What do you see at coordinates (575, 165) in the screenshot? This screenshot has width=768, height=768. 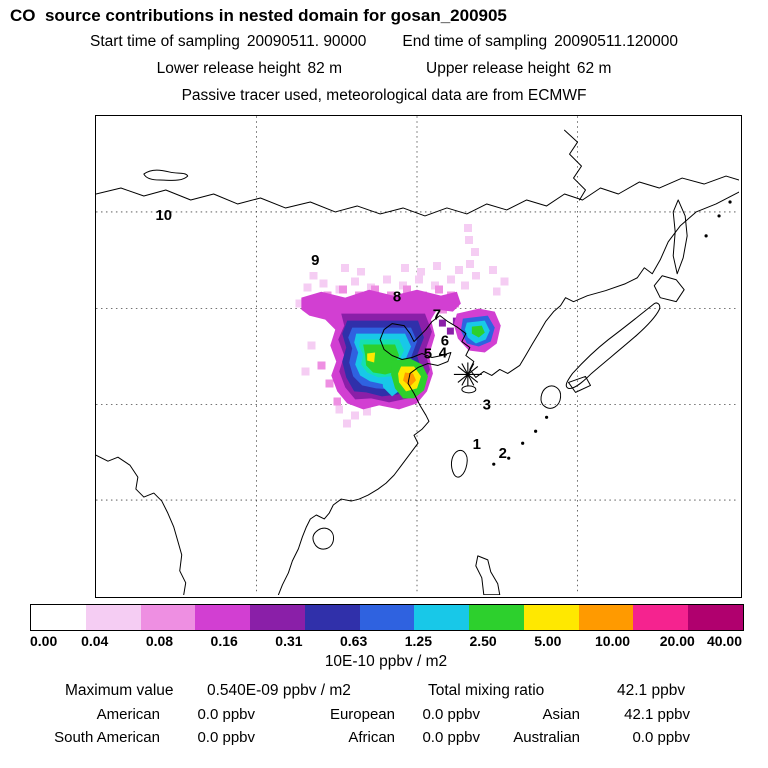 I see `okhotsk-coast-fragment` at bounding box center [575, 165].